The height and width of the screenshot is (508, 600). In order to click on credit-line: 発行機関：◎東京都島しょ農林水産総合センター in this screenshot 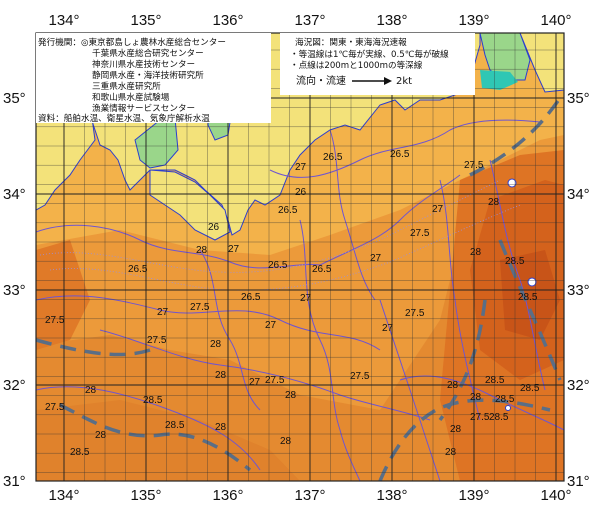, I will do `click(132, 42)`.